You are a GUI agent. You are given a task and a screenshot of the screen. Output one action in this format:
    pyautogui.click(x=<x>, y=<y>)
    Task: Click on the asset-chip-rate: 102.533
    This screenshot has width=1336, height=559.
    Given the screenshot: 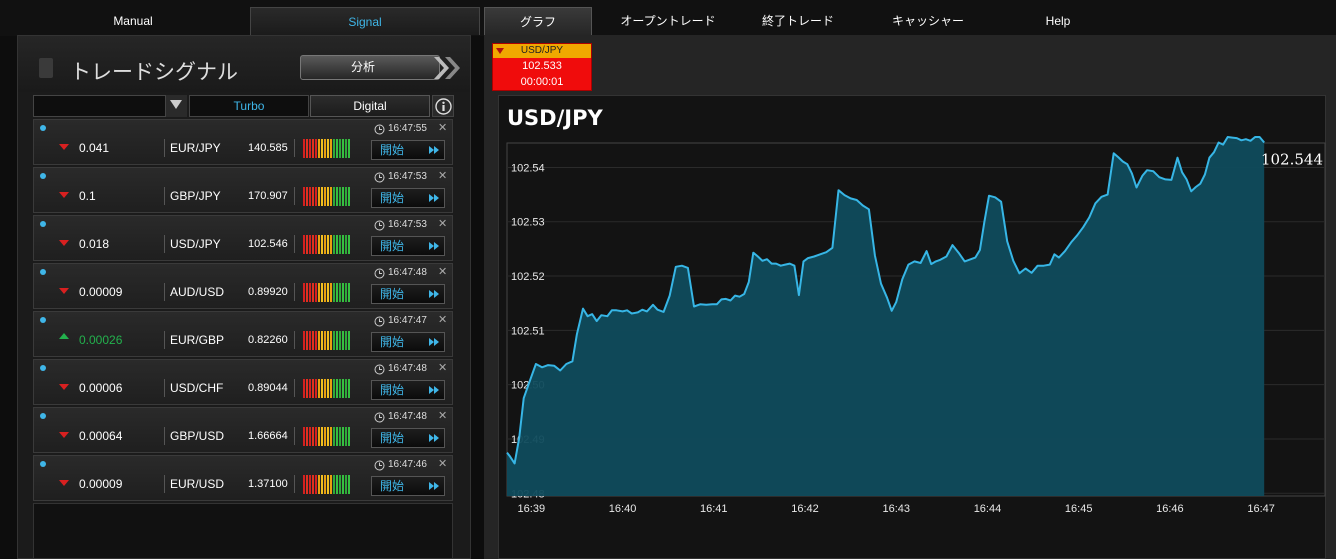 What is the action you would take?
    pyautogui.click(x=542, y=66)
    